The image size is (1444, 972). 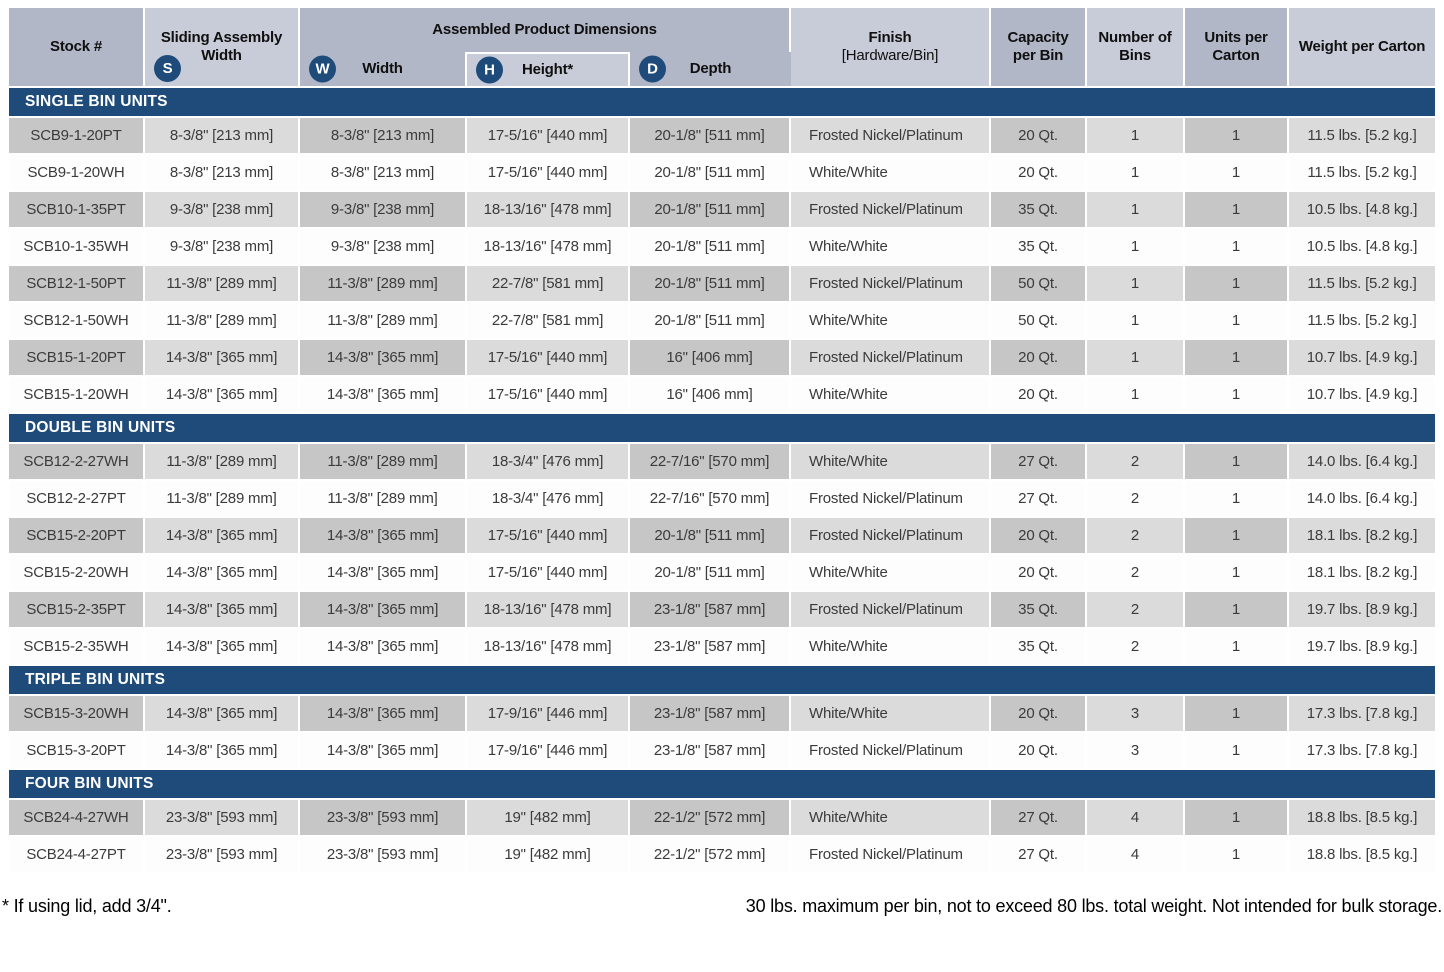 I want to click on stock-number: SCB12-2-27PT, so click(x=77, y=499).